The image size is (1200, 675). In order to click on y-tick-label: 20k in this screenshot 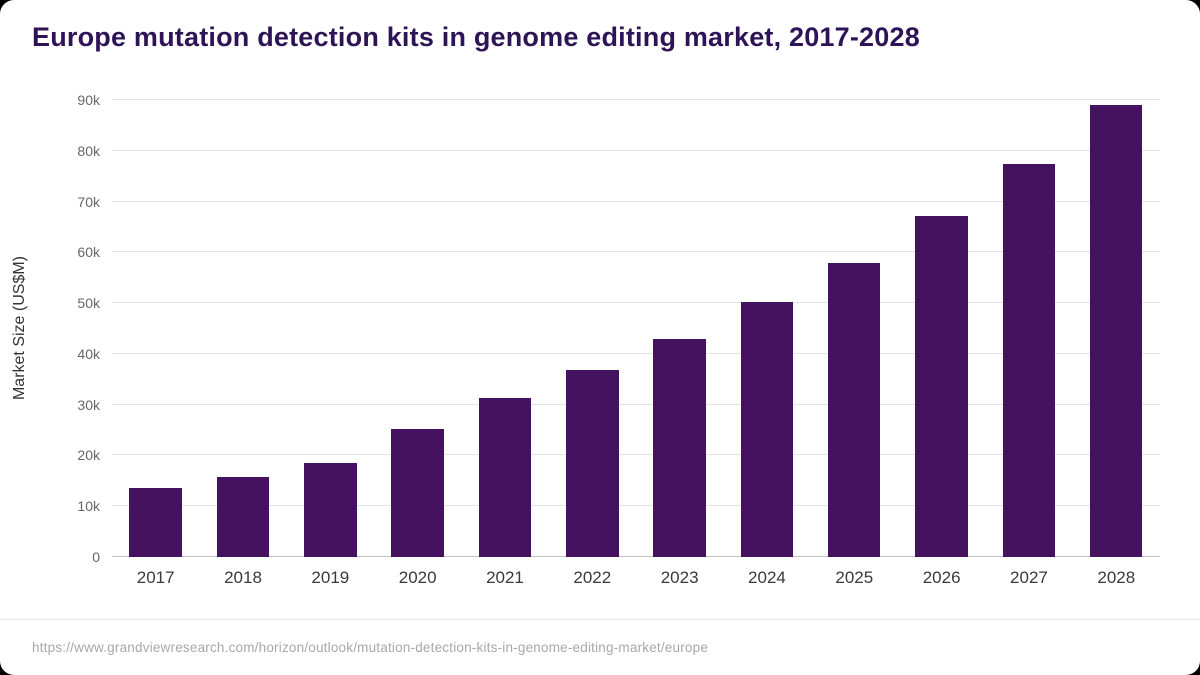, I will do `click(88, 455)`.